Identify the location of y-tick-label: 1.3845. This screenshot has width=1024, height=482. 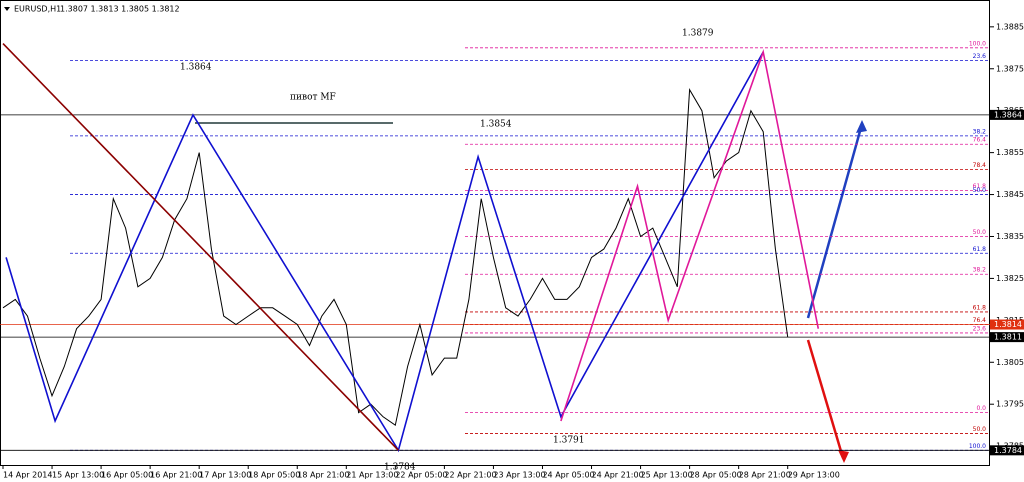
(1010, 194).